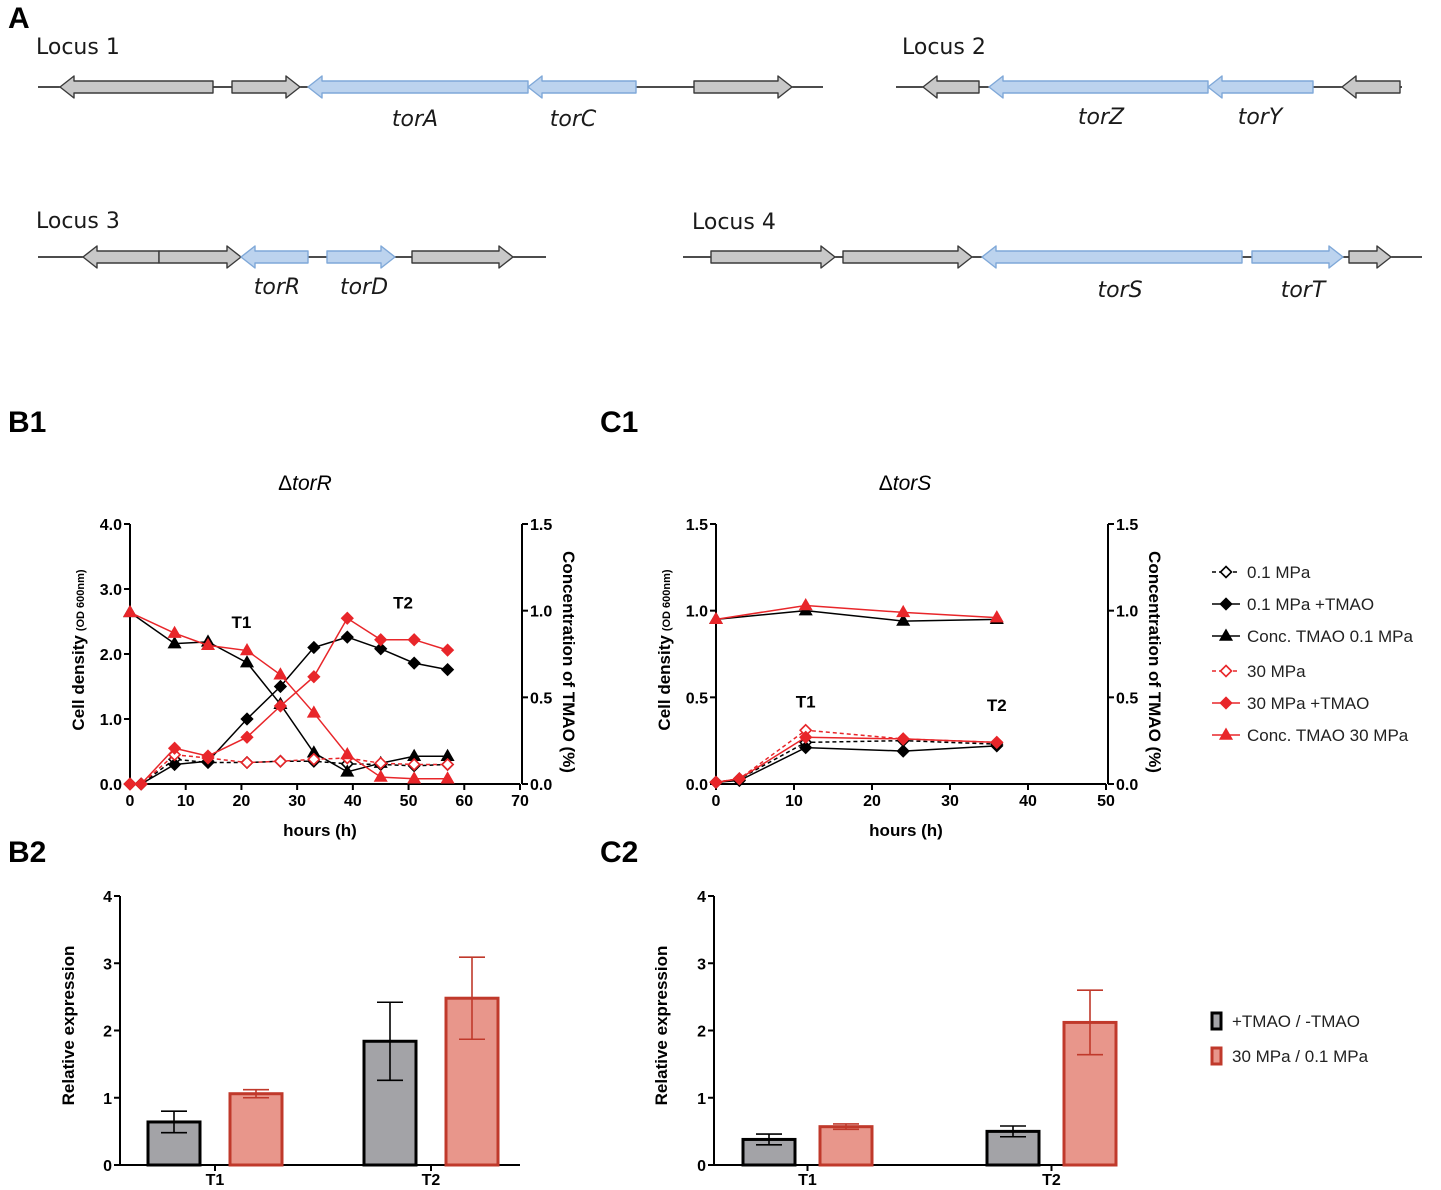 This screenshot has height=1190, width=1441. What do you see at coordinates (1308, 703) in the screenshot?
I see `legend-label: 30 MPa +TMAO` at bounding box center [1308, 703].